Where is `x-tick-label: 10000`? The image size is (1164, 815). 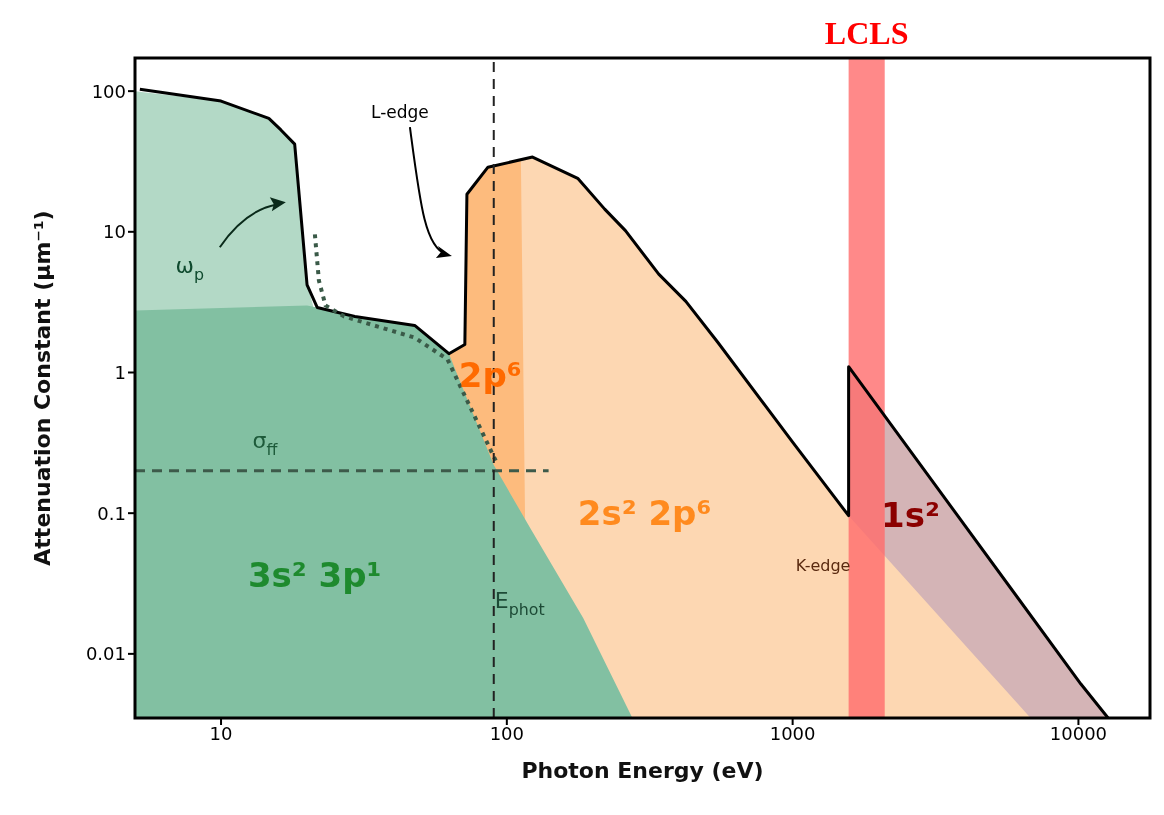
x-tick-label: 10000 is located at coordinates (1078, 733).